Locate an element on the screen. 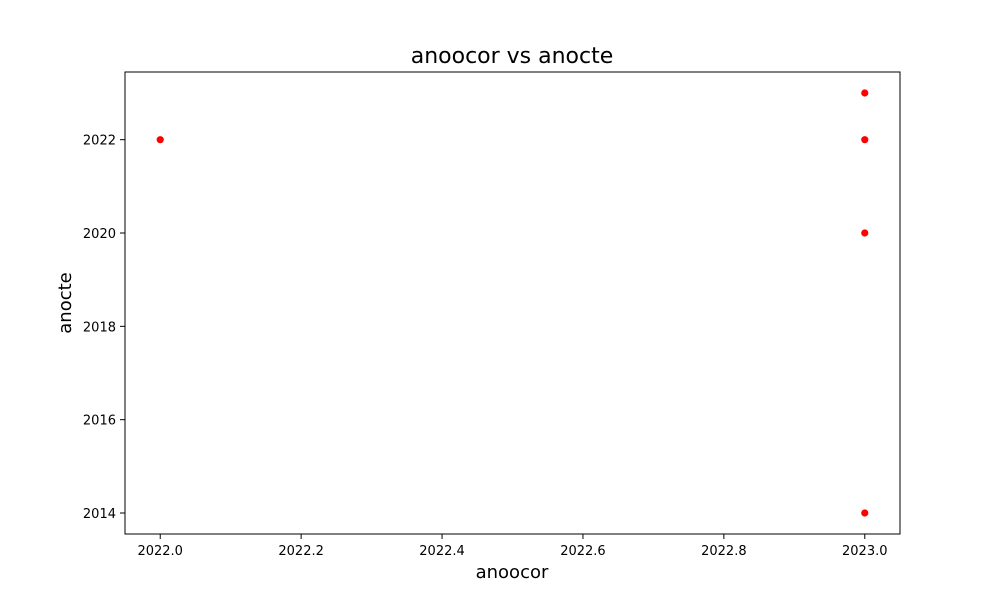  y-tick-label: 2016 is located at coordinates (99, 421).